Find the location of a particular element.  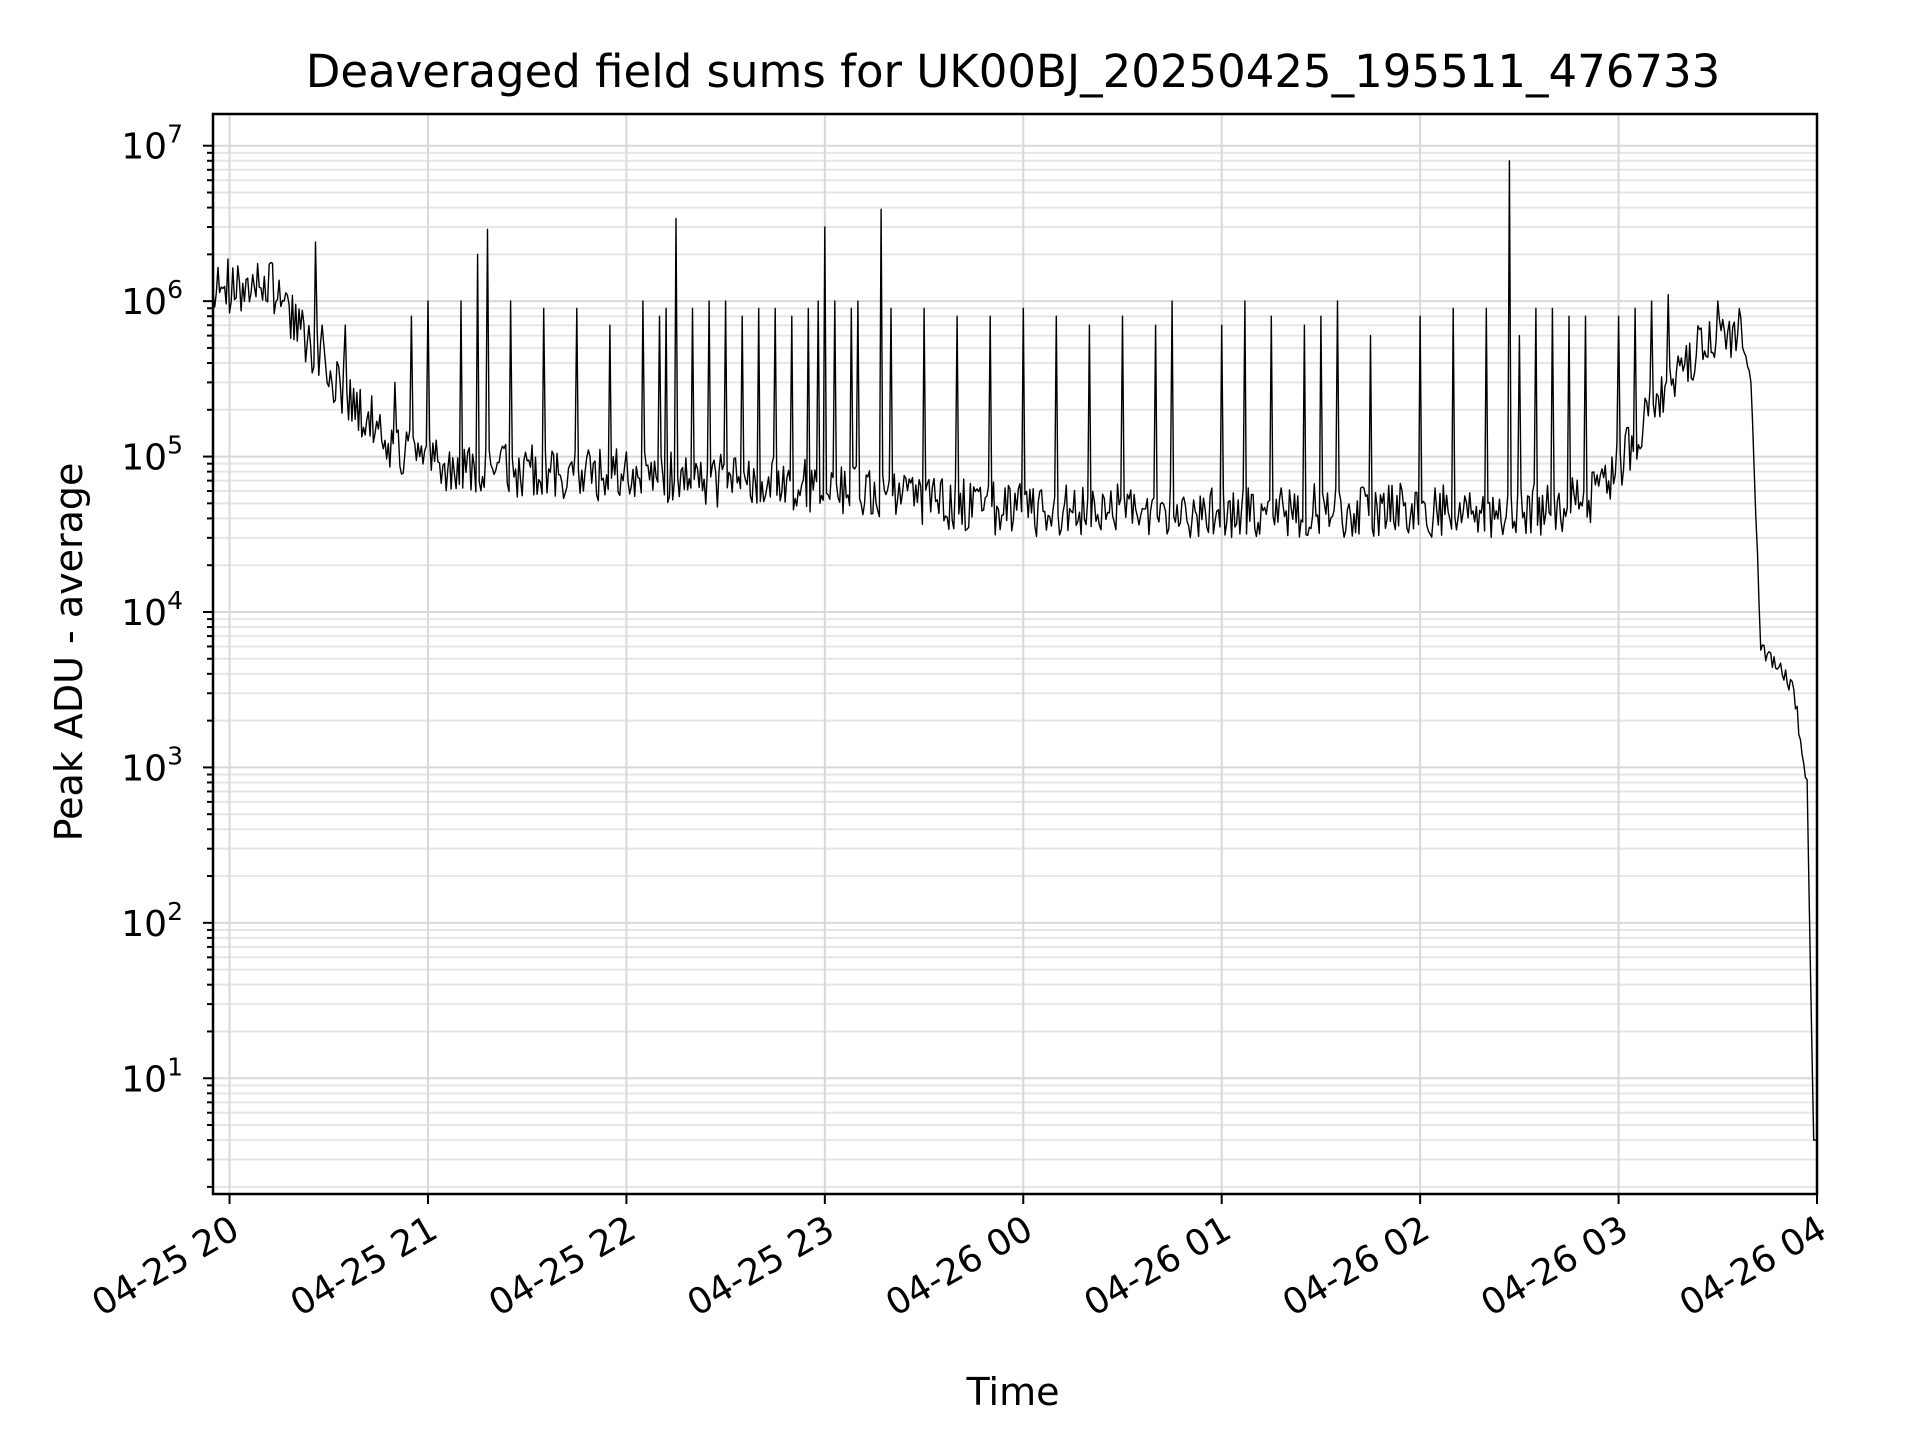

y-axis-label: Peak ADU - average is located at coordinates (69, 652).